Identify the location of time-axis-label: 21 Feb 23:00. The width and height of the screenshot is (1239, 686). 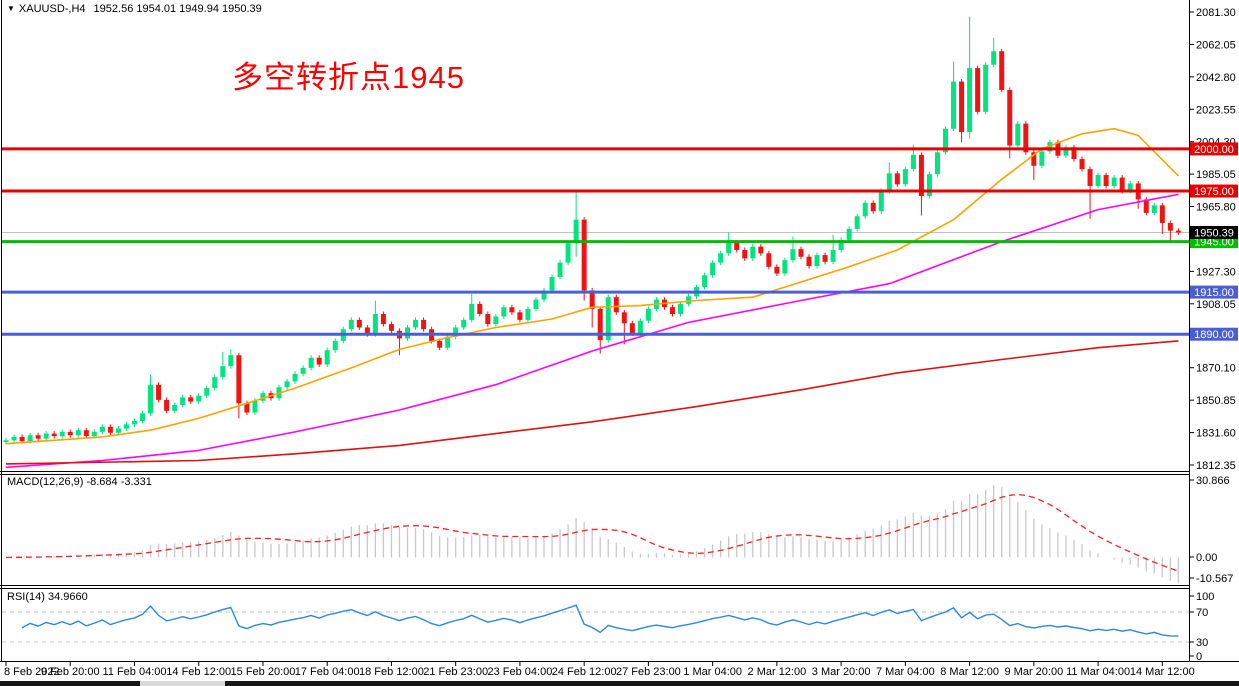
(455, 672).